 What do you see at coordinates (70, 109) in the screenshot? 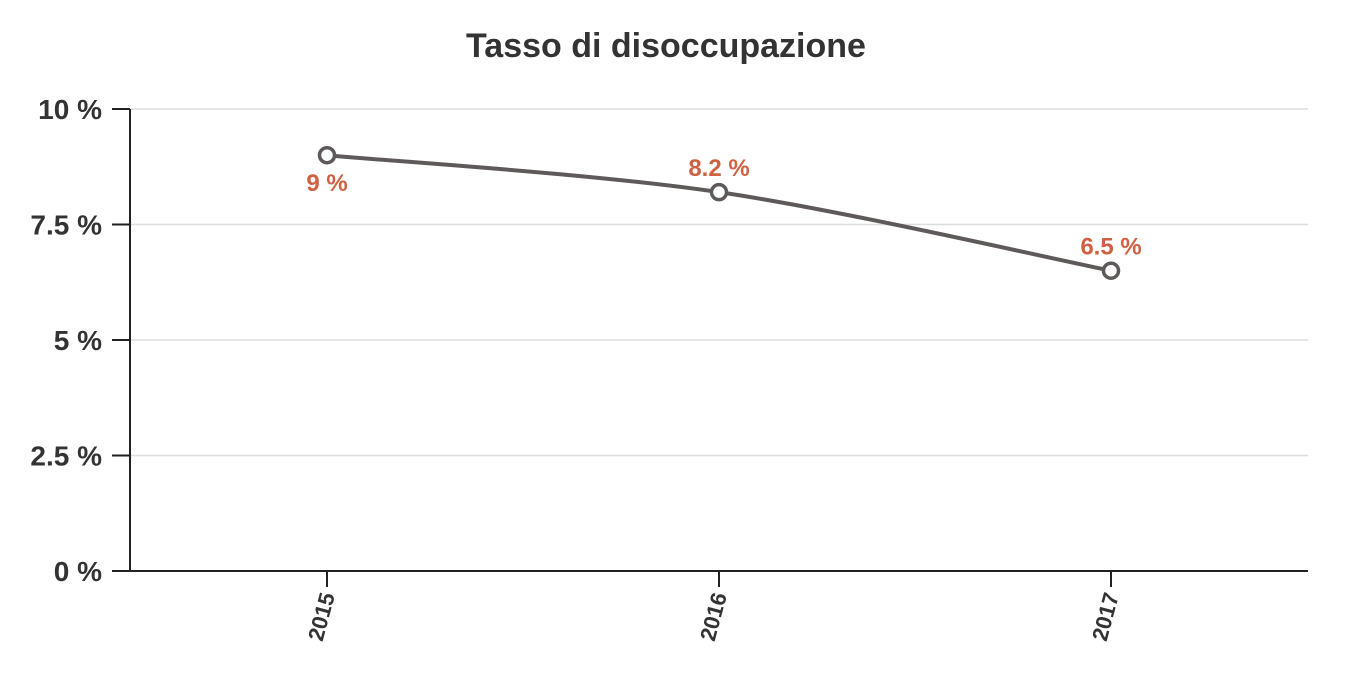
I see `y-tick-label: 10 %` at bounding box center [70, 109].